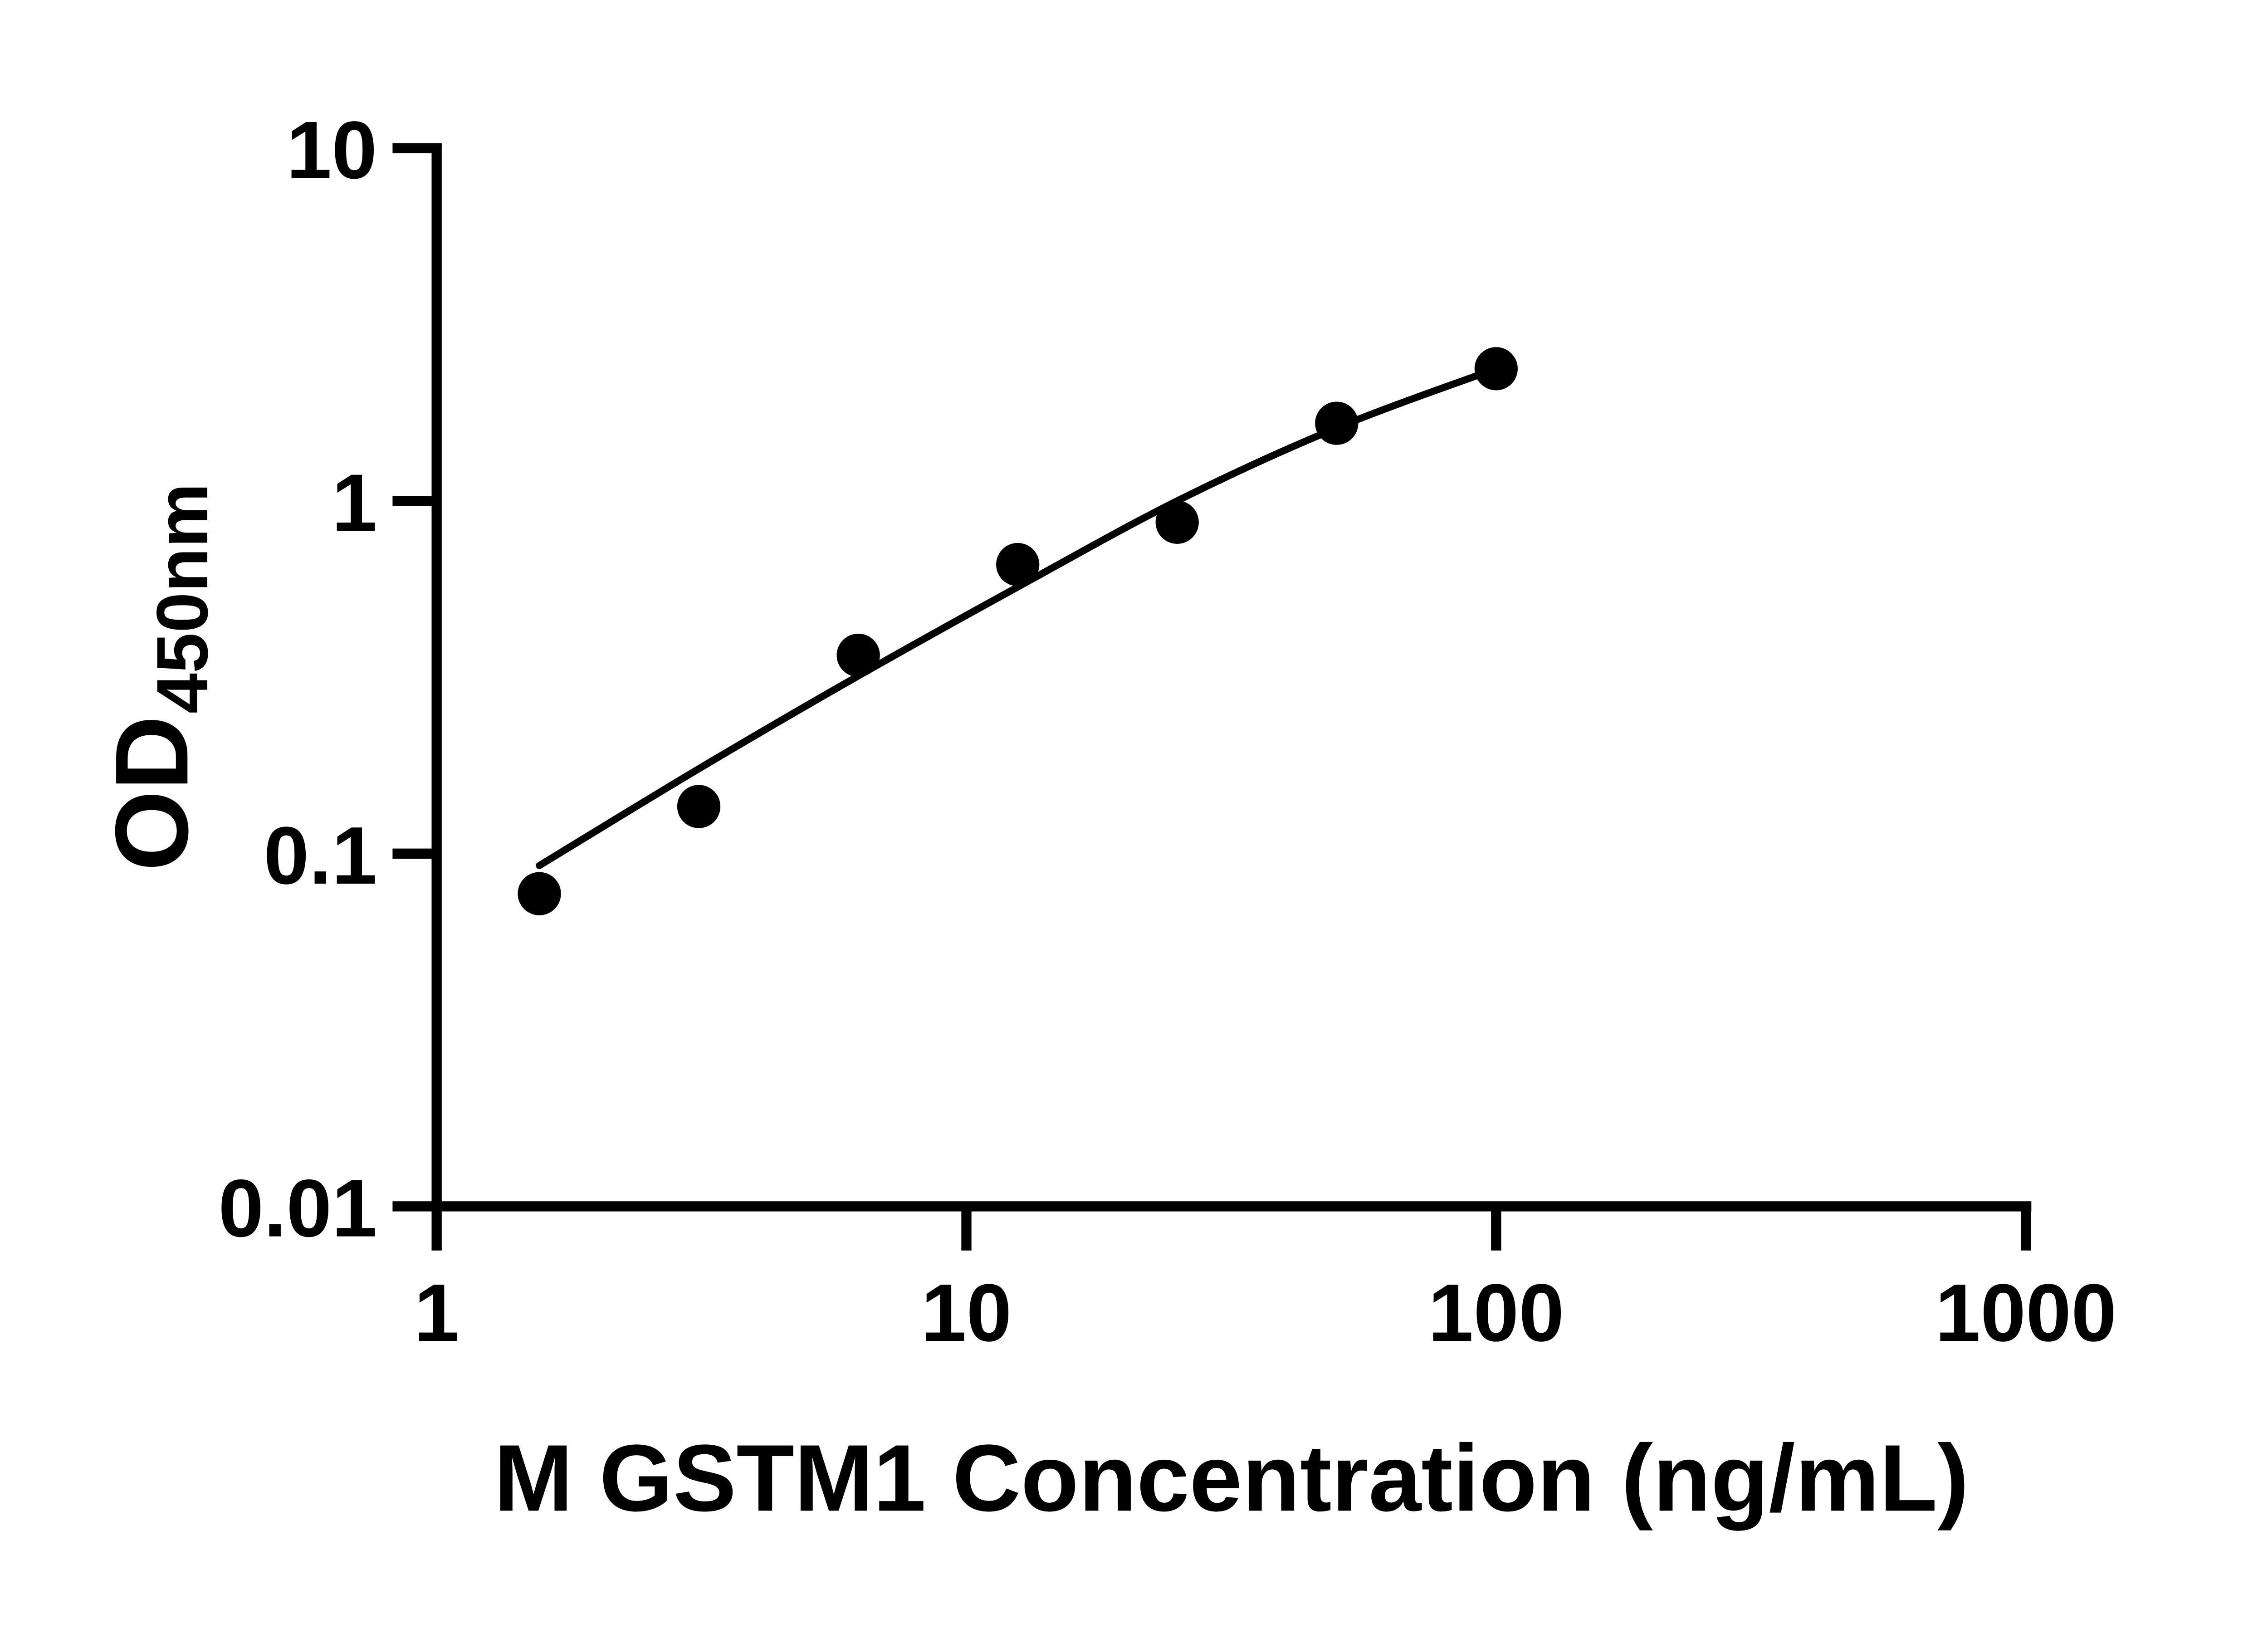 The height and width of the screenshot is (1633, 2268). I want to click on y-tick-label: 1, so click(354, 503).